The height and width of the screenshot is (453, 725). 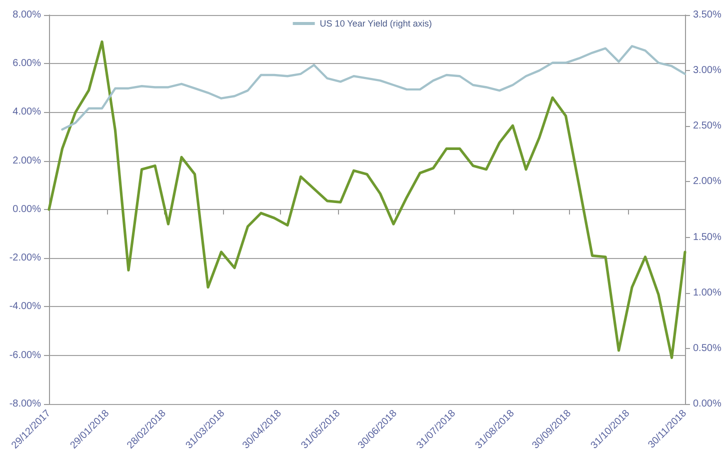 What do you see at coordinates (707, 404) in the screenshot?
I see `y2-tick-label: 0.00%` at bounding box center [707, 404].